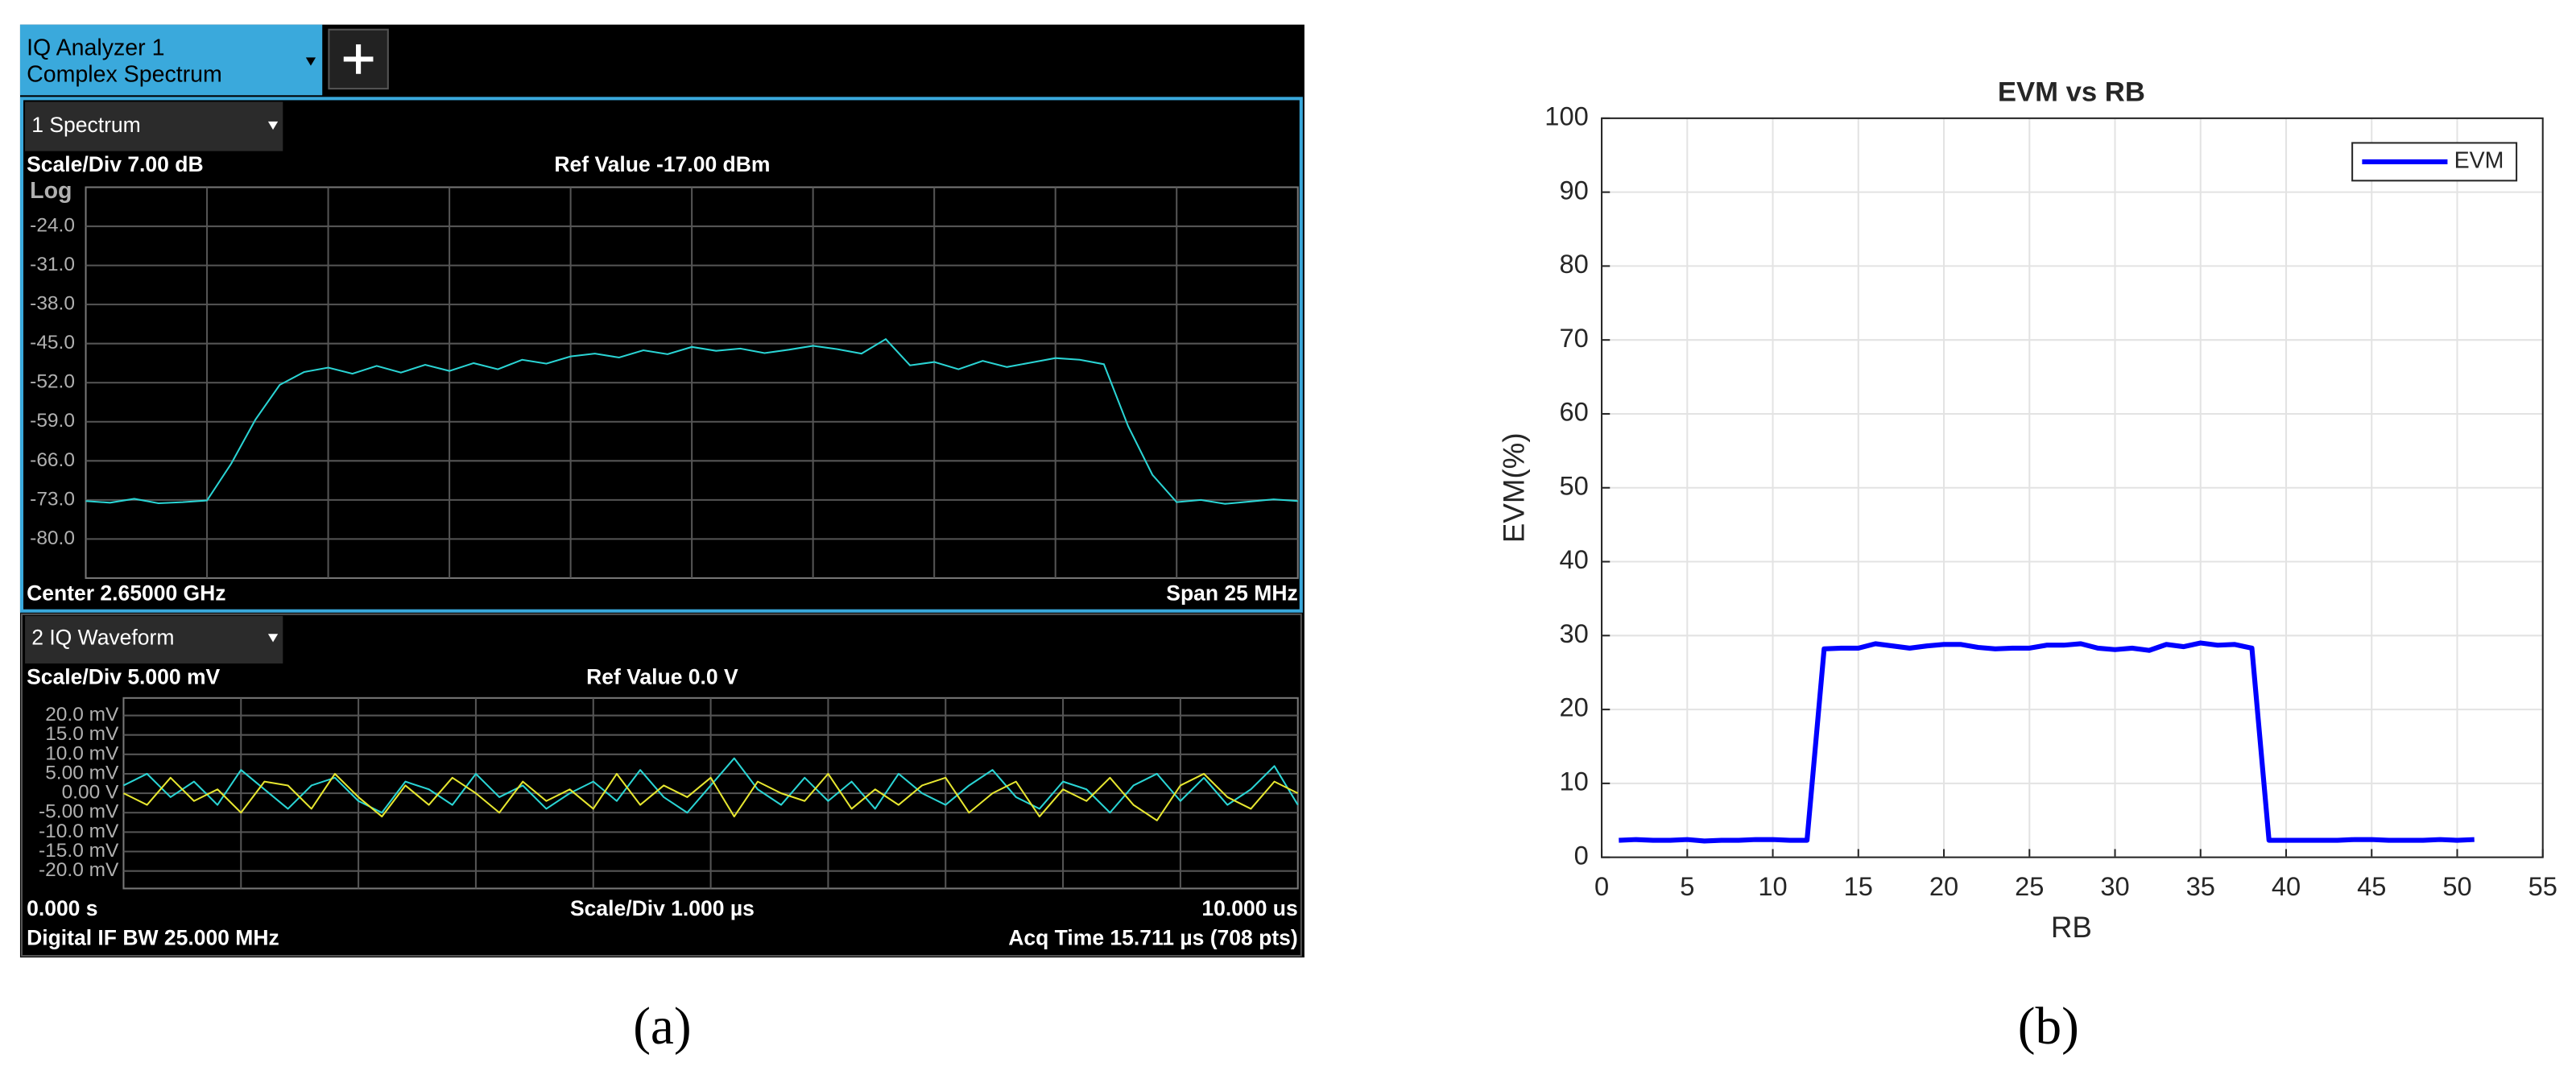 The height and width of the screenshot is (1079, 2576). What do you see at coordinates (86, 125) in the screenshot?
I see `window-title: 1 Spectrum` at bounding box center [86, 125].